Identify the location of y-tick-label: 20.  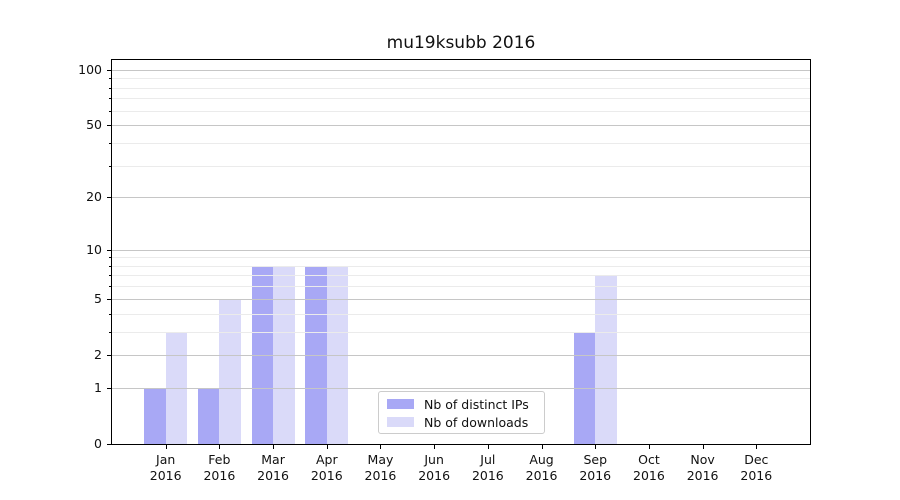
(94, 197).